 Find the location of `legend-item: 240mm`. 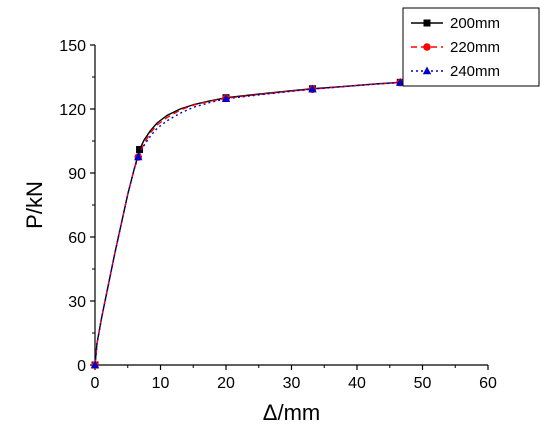

legend-item: 240mm is located at coordinates (455, 71).